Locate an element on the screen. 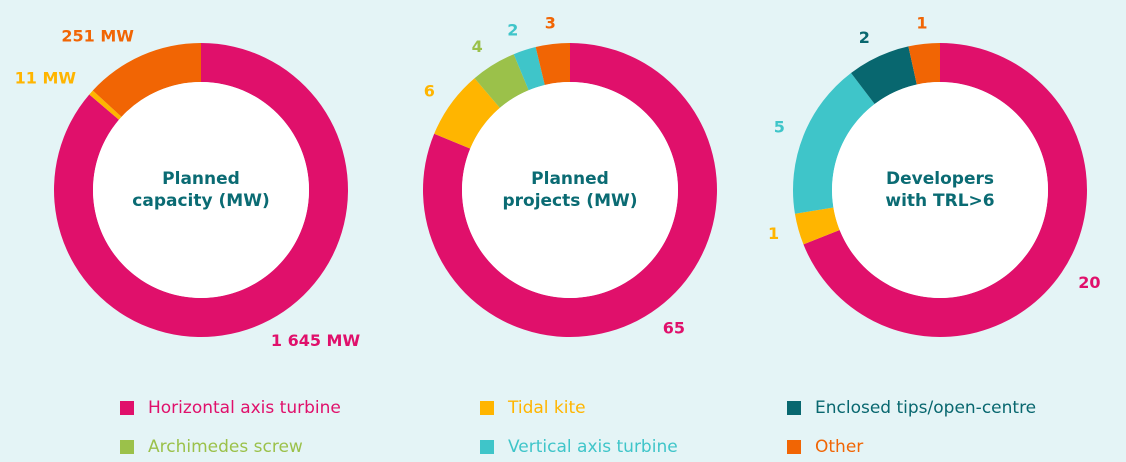 Image resolution: width=1126 pixels, height=462 pixels. legend-label: Tidal kite is located at coordinates (546, 408).